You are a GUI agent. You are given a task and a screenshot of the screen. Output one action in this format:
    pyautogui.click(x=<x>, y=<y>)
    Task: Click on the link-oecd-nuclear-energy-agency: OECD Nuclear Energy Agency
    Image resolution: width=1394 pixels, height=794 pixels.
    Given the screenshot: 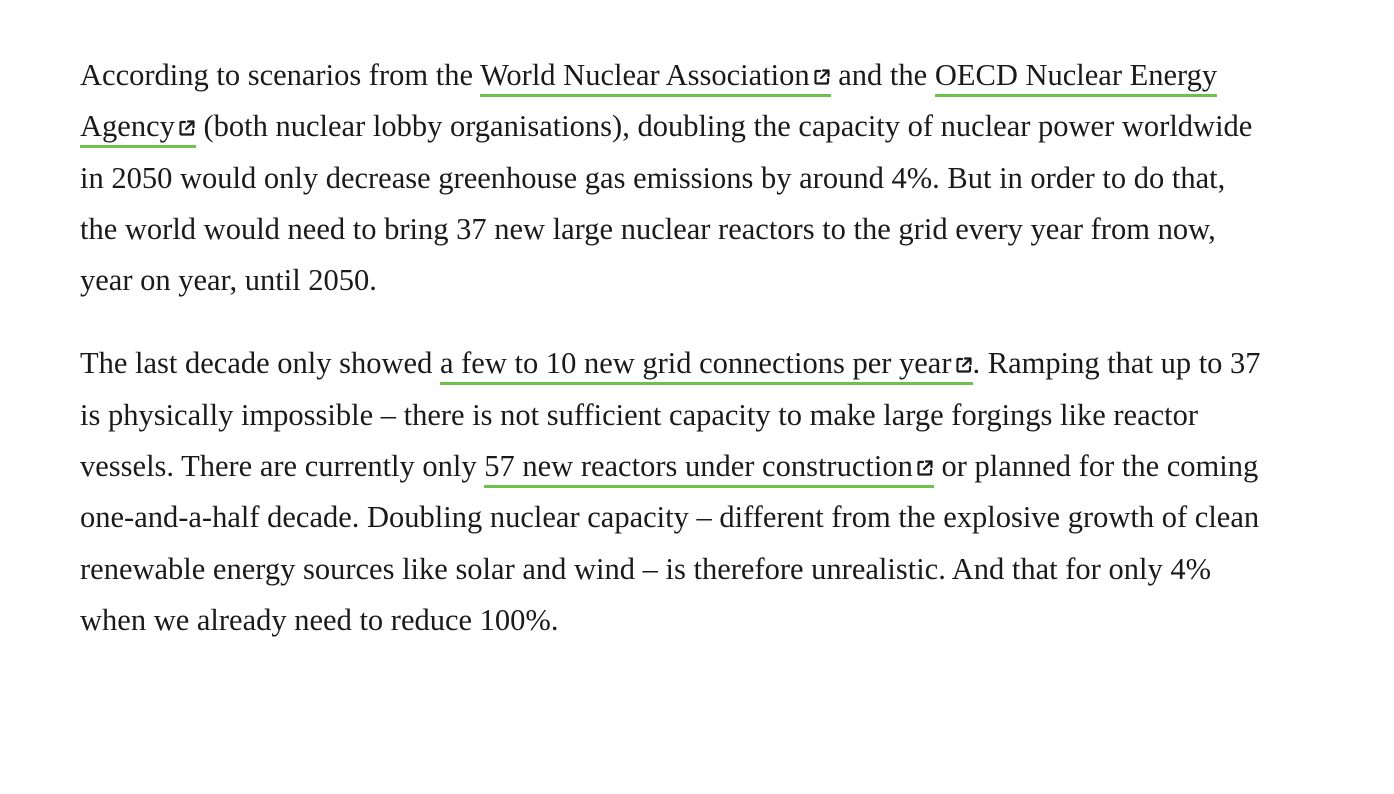 What is the action you would take?
    pyautogui.click(x=649, y=103)
    